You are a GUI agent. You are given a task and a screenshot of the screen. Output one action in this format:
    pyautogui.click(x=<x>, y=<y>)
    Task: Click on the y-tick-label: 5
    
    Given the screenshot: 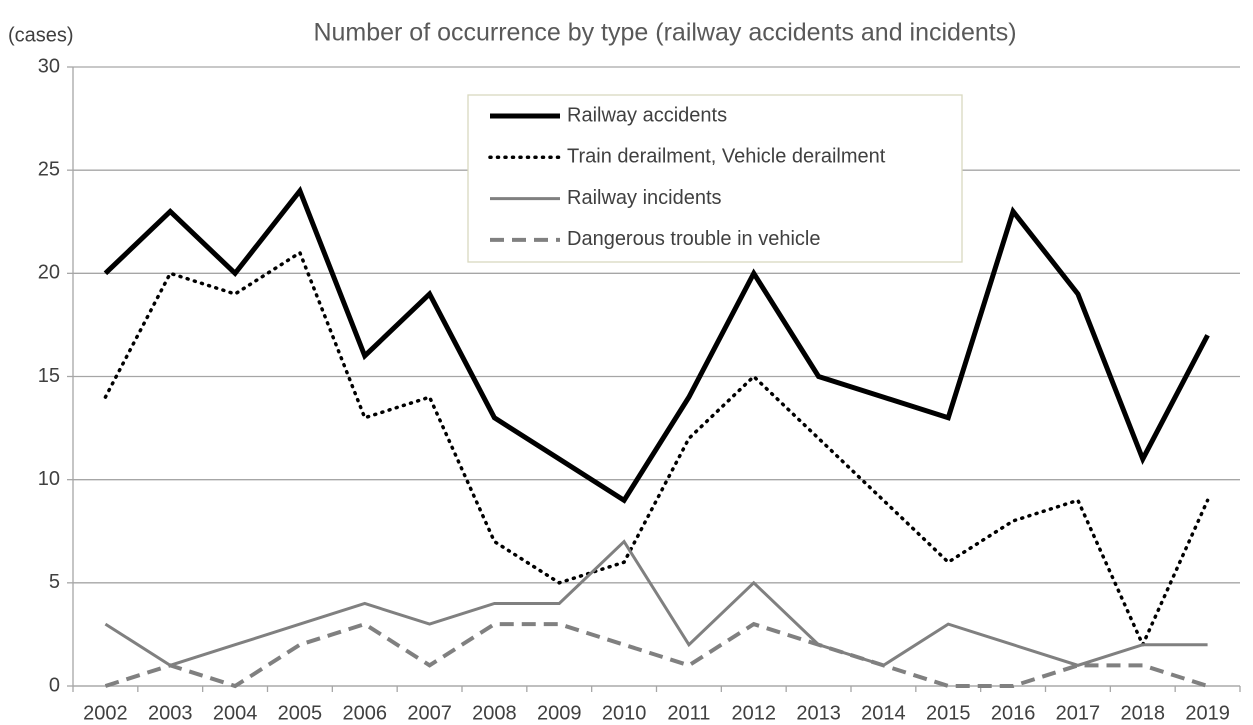 What is the action you would take?
    pyautogui.click(x=54, y=582)
    